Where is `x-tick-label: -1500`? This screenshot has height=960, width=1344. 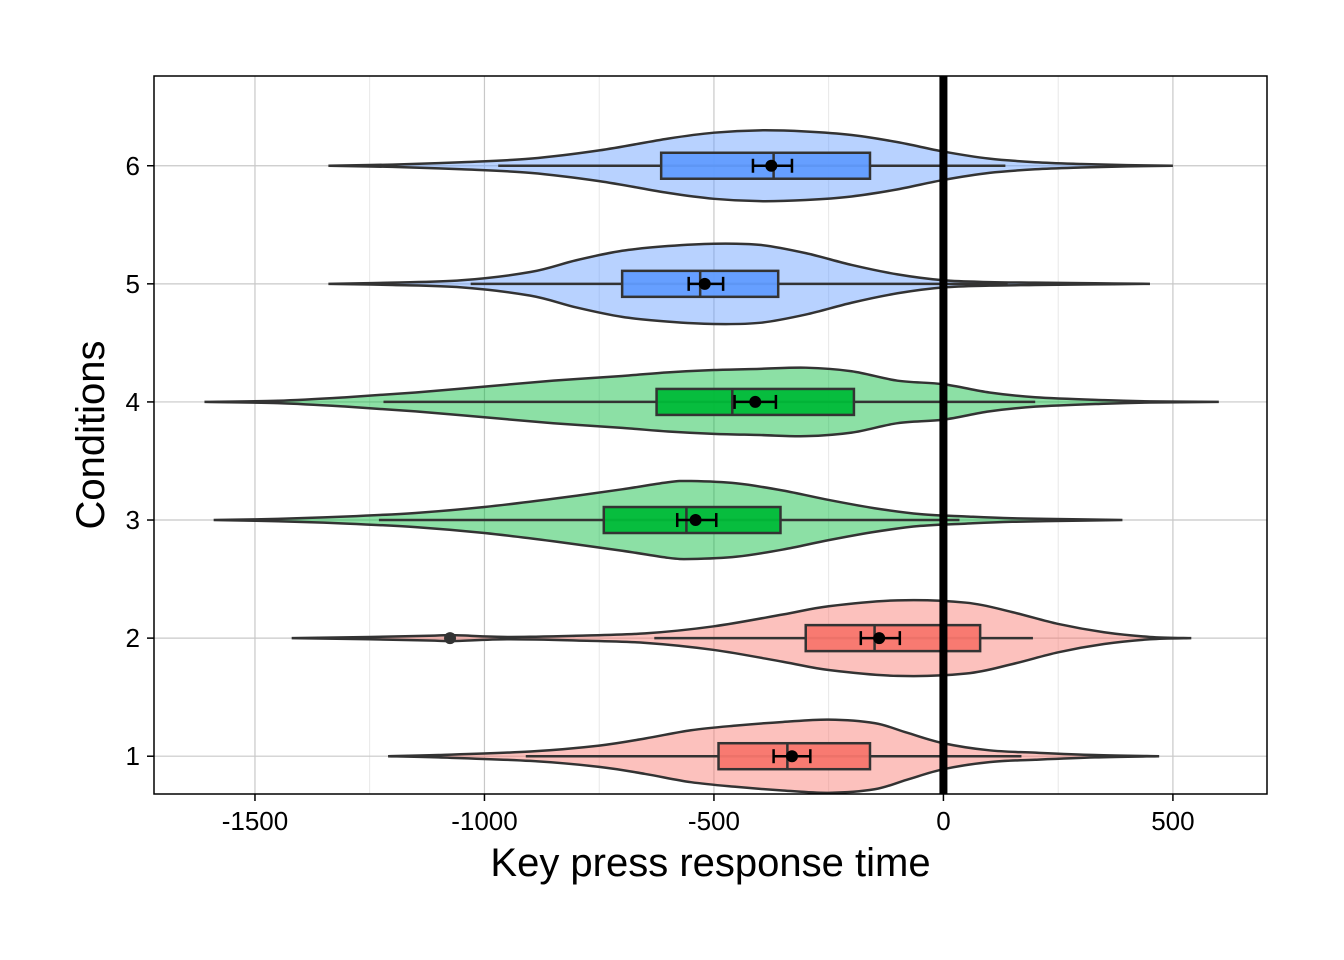
x-tick-label: -1500 is located at coordinates (255, 821).